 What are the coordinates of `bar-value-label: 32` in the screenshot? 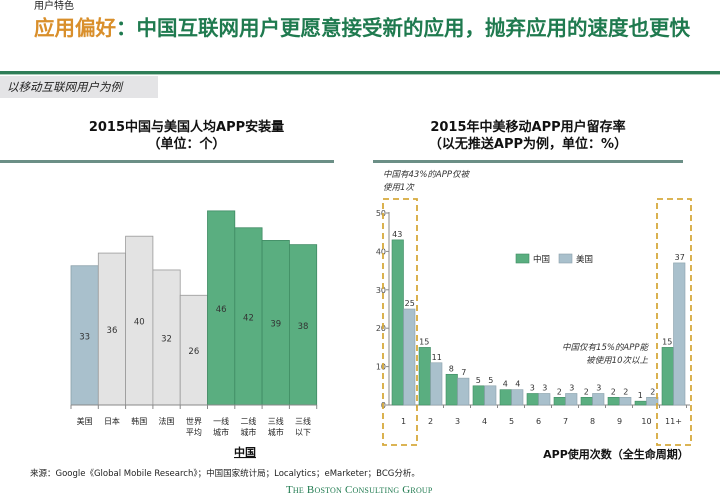 It's located at (166, 339).